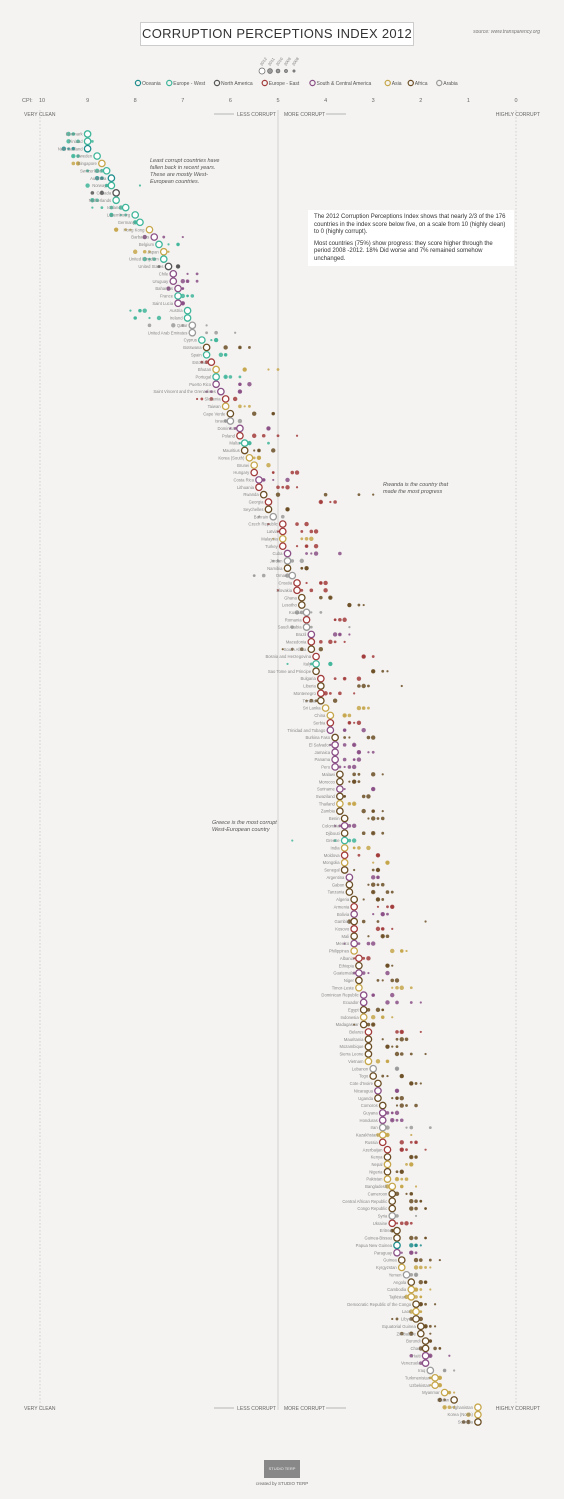 This screenshot has height=1499, width=564. I want to click on point-algeria-2008, so click(363, 899).